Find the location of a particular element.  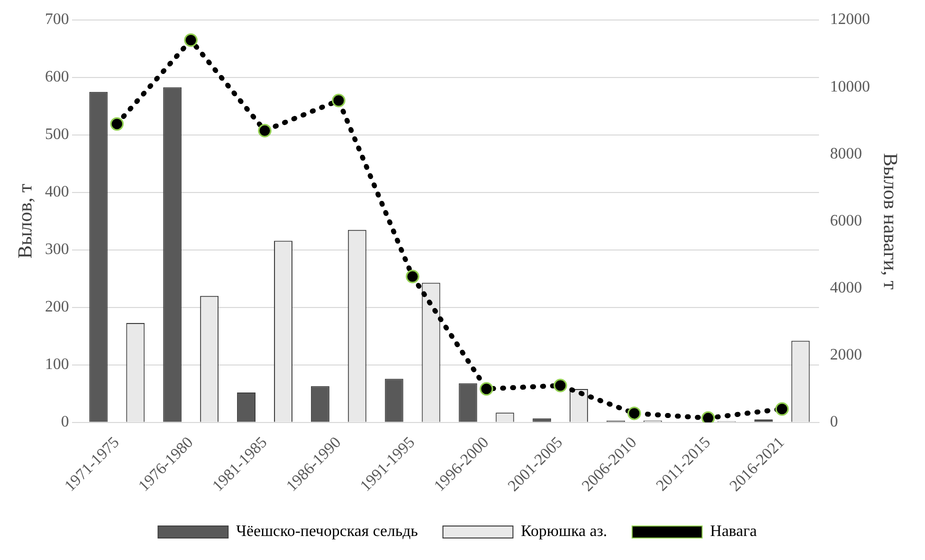

y2-tick-label: 4000 is located at coordinates (846, 287).